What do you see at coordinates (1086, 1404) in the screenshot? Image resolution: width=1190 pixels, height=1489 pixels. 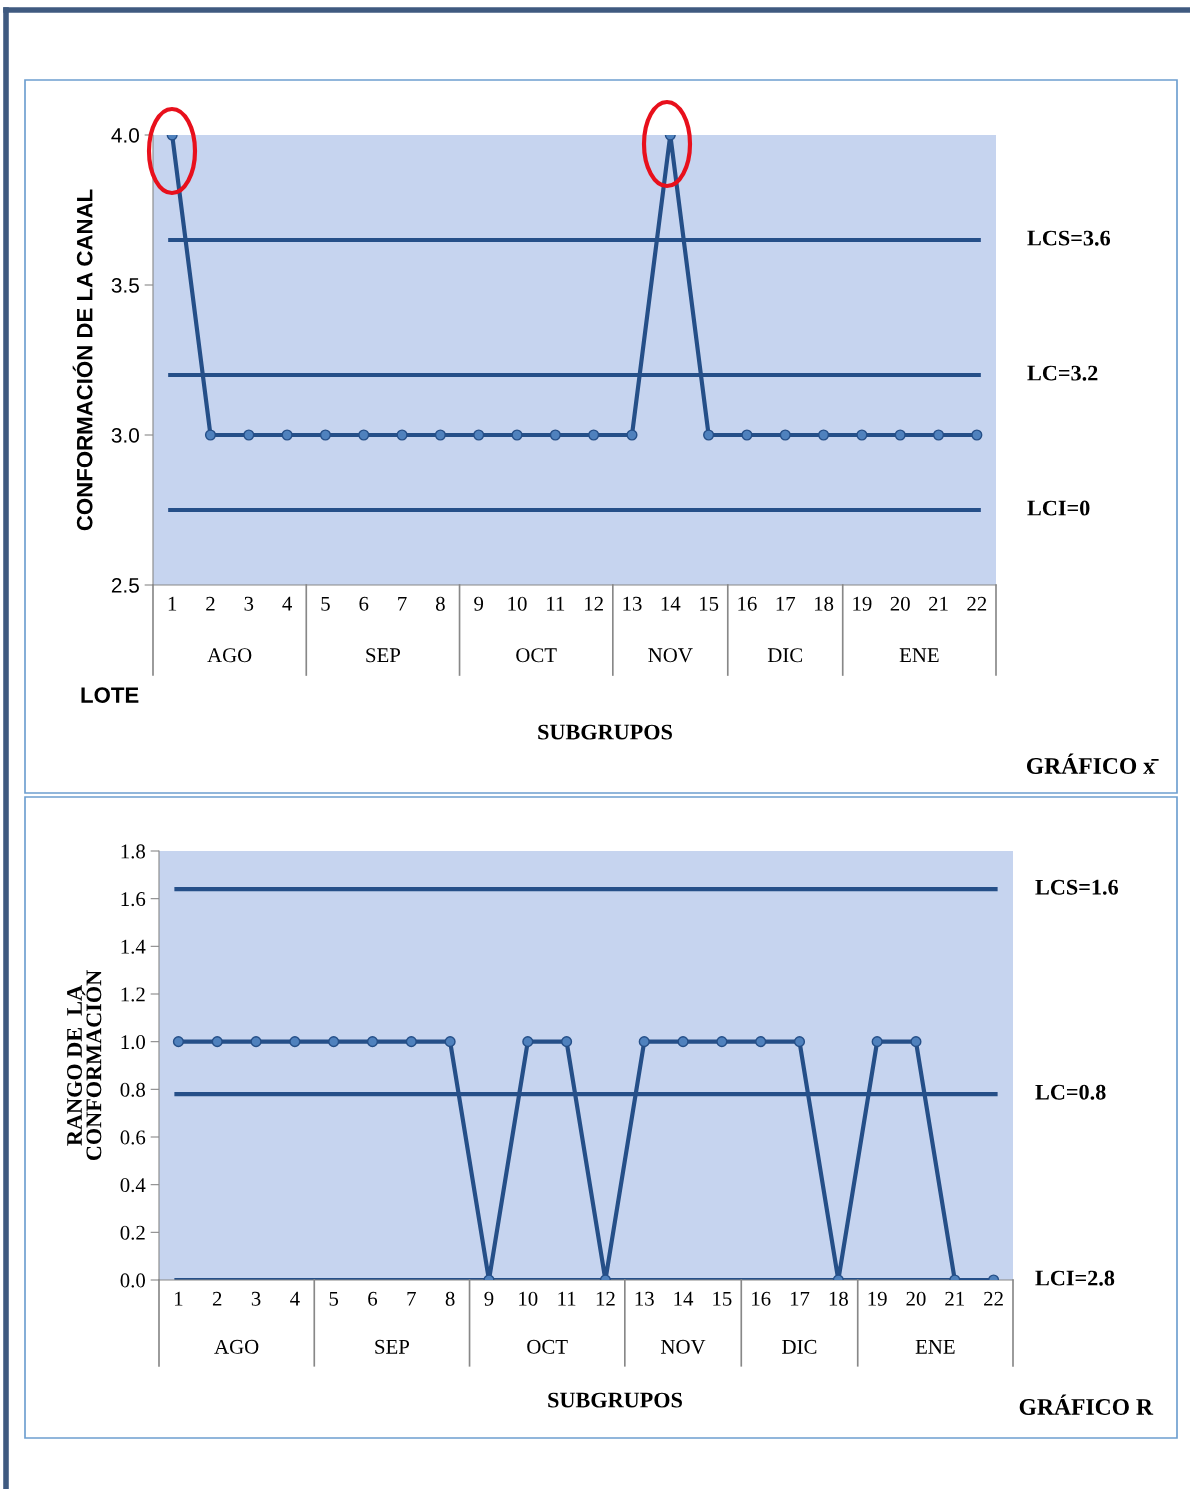 I see `text: GRÁFICO R` at bounding box center [1086, 1404].